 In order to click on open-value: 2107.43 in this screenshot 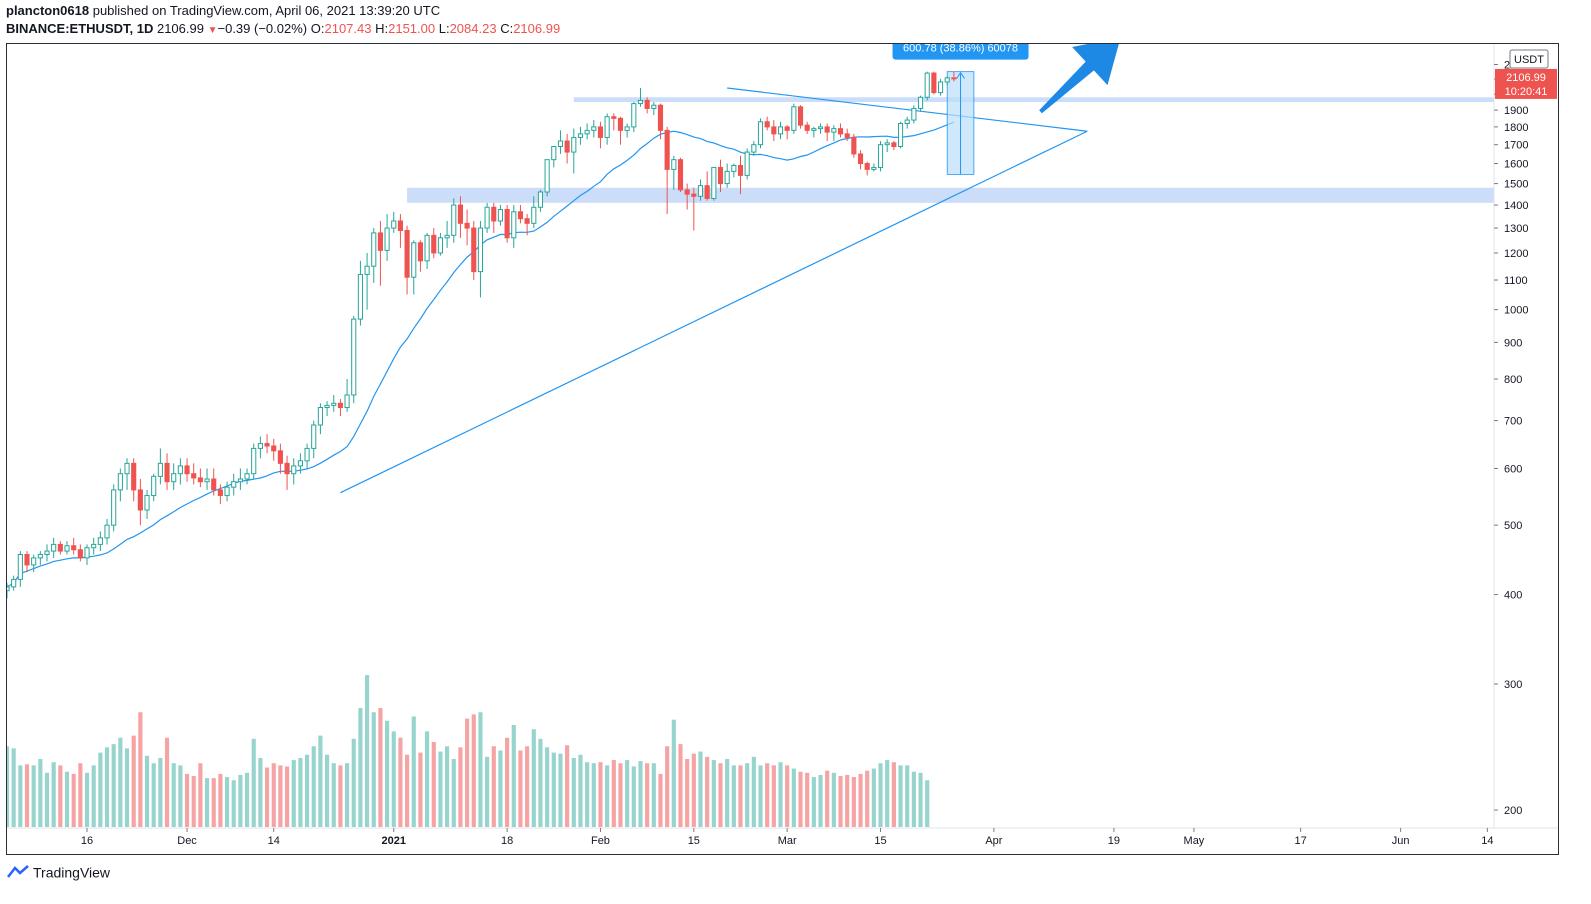, I will do `click(348, 28)`.